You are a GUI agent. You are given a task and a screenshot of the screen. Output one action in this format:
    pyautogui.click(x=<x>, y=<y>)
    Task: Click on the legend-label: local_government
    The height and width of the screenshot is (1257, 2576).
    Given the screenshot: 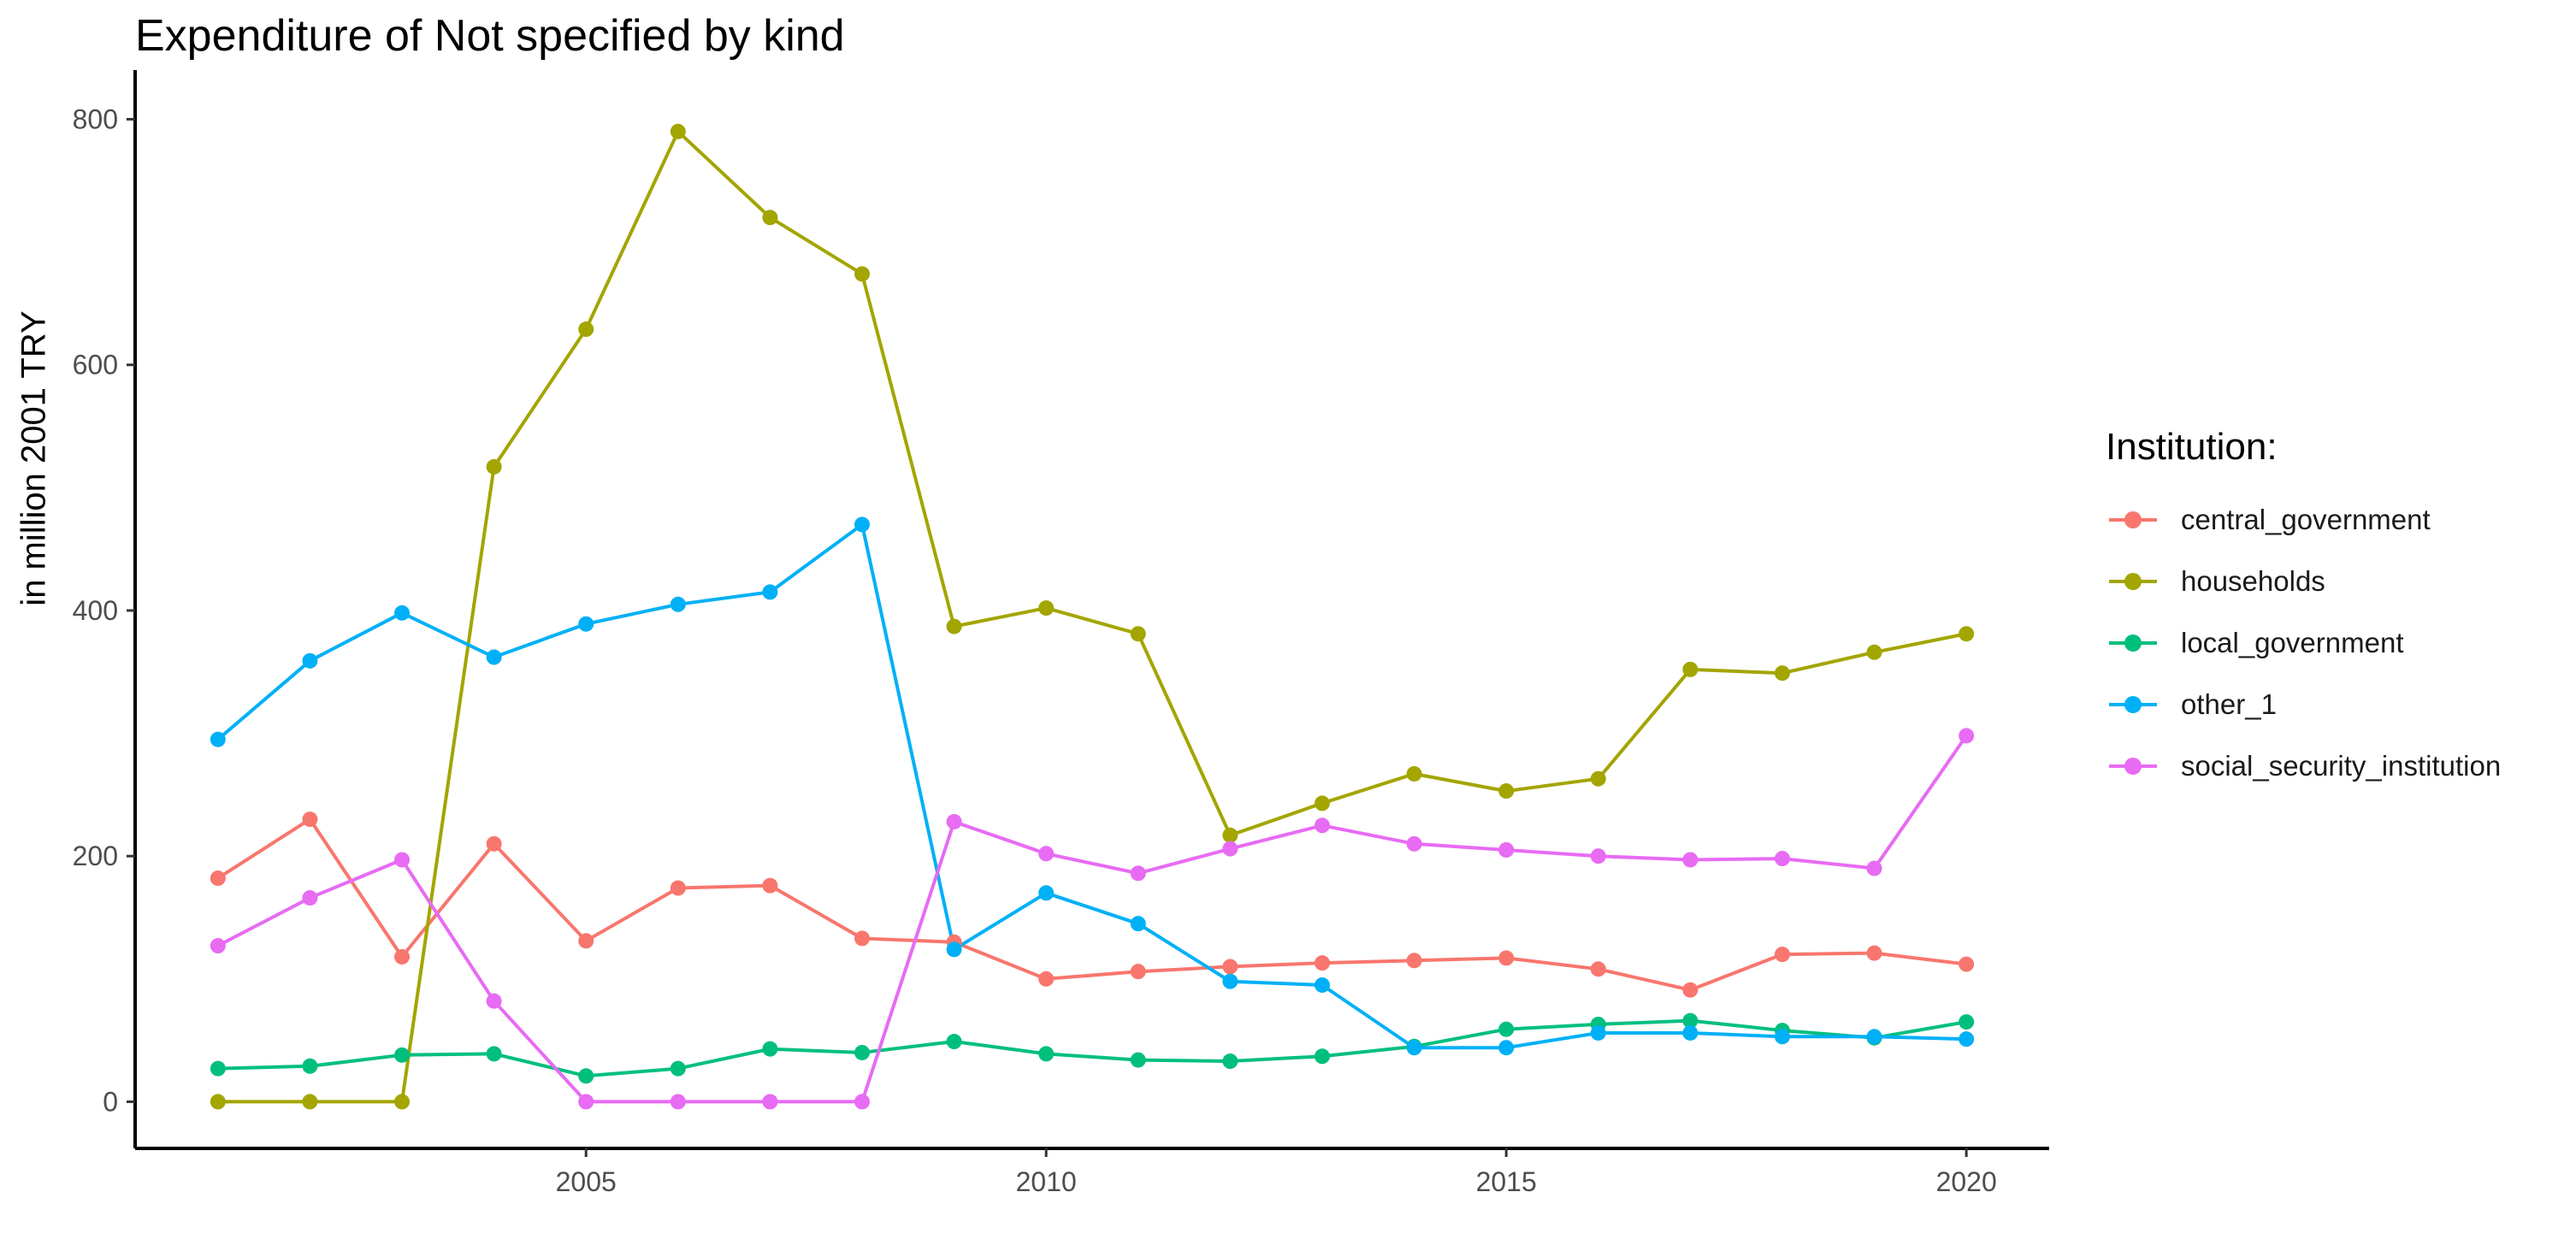 What is the action you would take?
    pyautogui.click(x=2292, y=643)
    